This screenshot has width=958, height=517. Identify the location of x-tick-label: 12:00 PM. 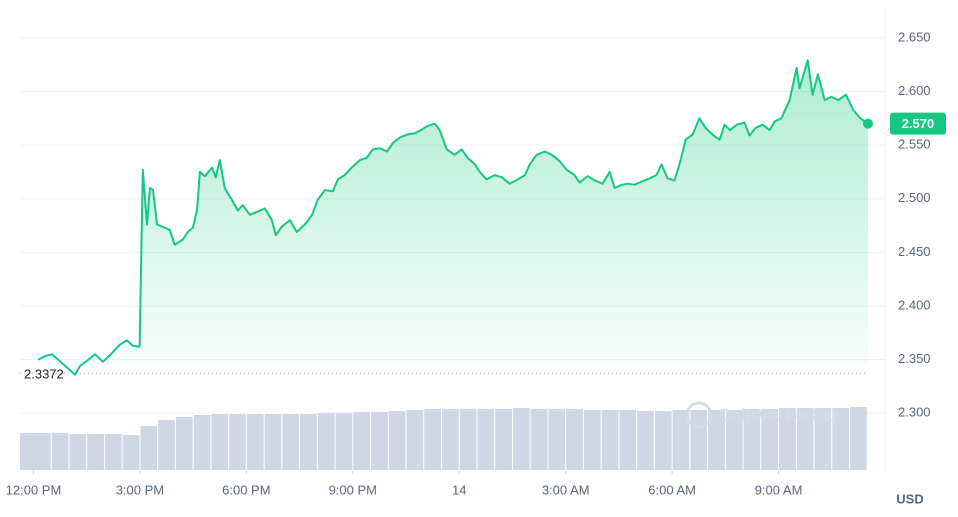
(34, 489).